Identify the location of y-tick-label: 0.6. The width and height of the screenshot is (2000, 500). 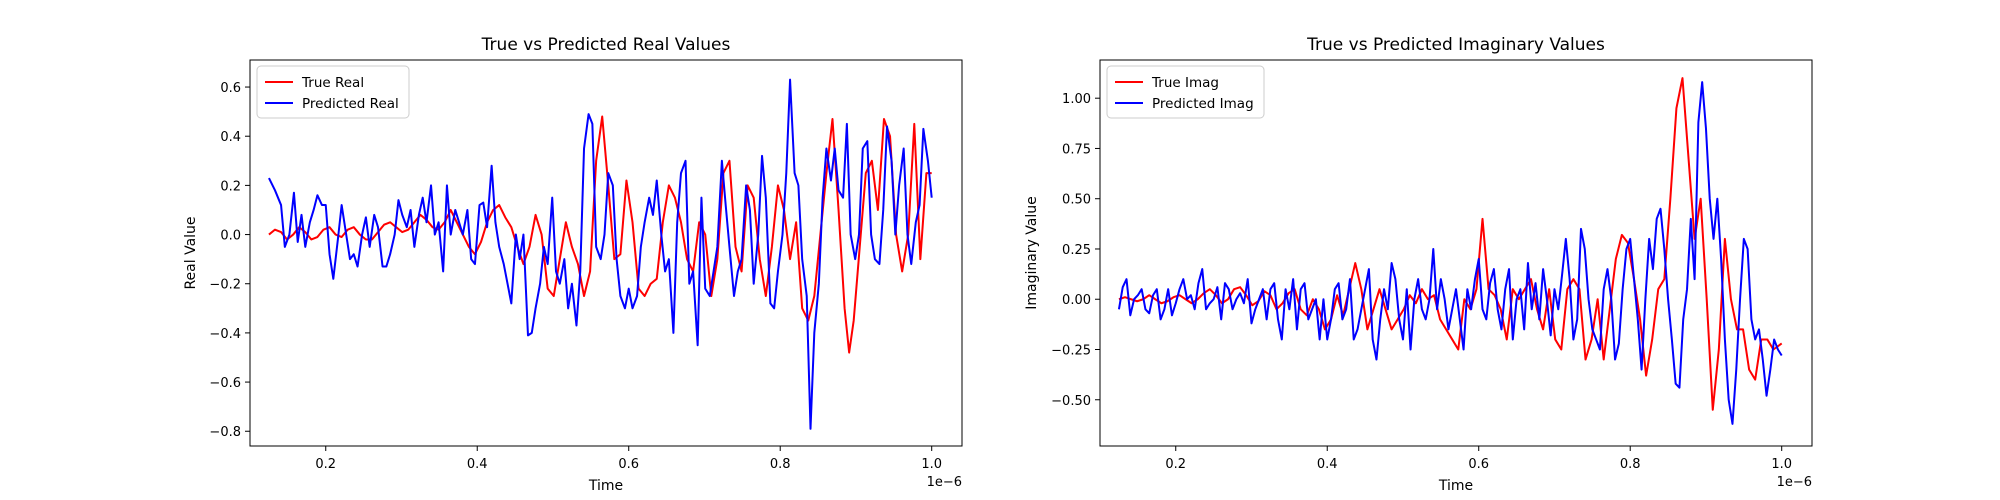
(230, 88).